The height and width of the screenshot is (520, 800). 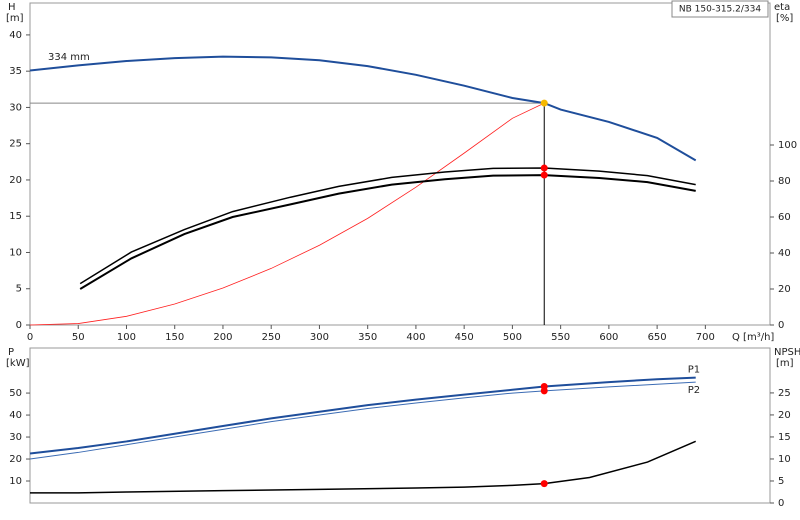 What do you see at coordinates (787, 352) in the screenshot?
I see `y2-axis-label: NPSH` at bounding box center [787, 352].